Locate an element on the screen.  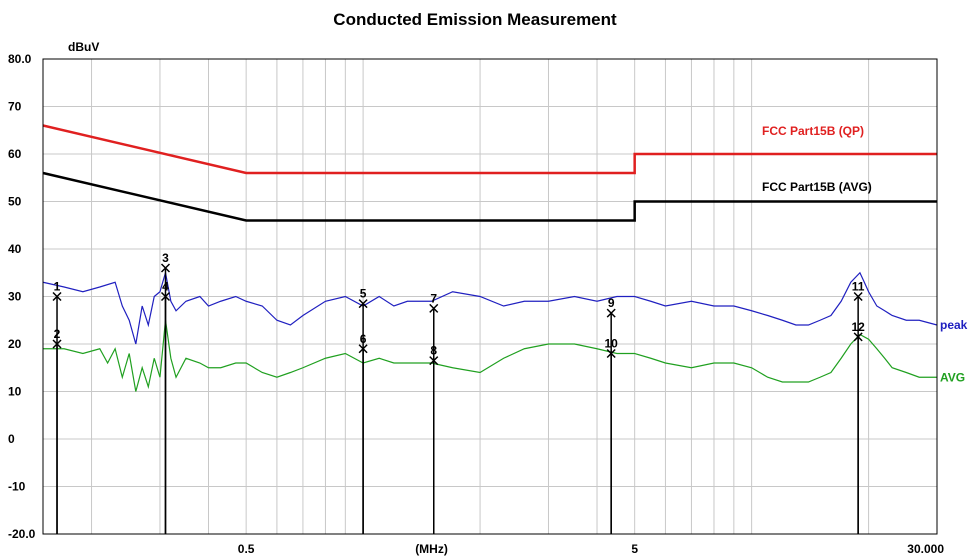
series-label: peak is located at coordinates (954, 325).